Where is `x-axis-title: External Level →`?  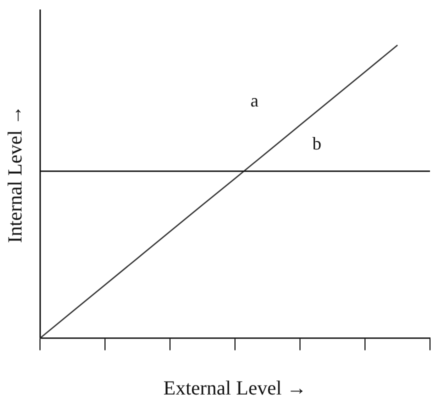 x-axis-title: External Level → is located at coordinates (235, 388).